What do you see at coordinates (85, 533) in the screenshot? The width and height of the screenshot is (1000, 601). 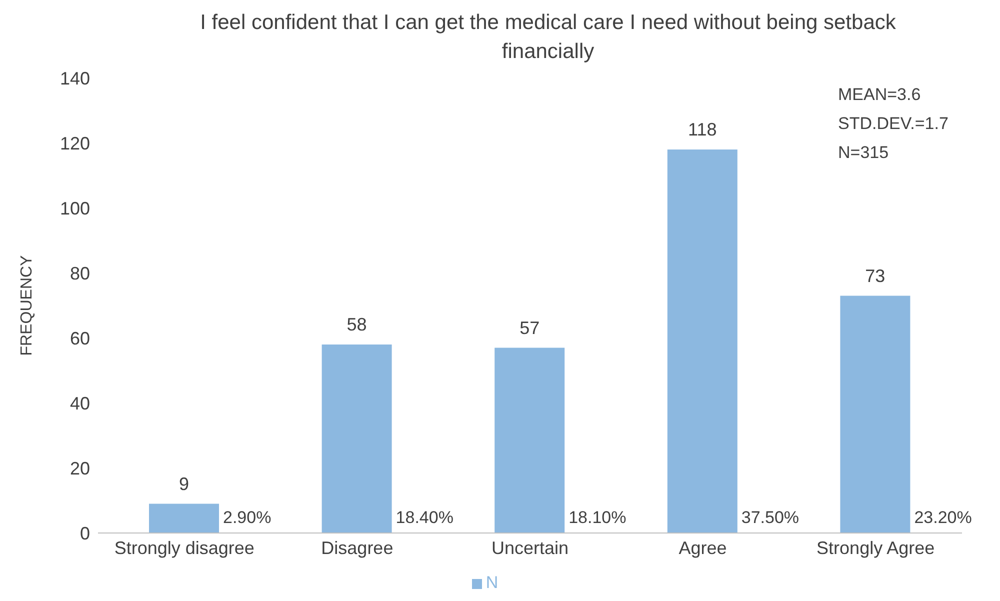 I see `y-tick-label: 0` at bounding box center [85, 533].